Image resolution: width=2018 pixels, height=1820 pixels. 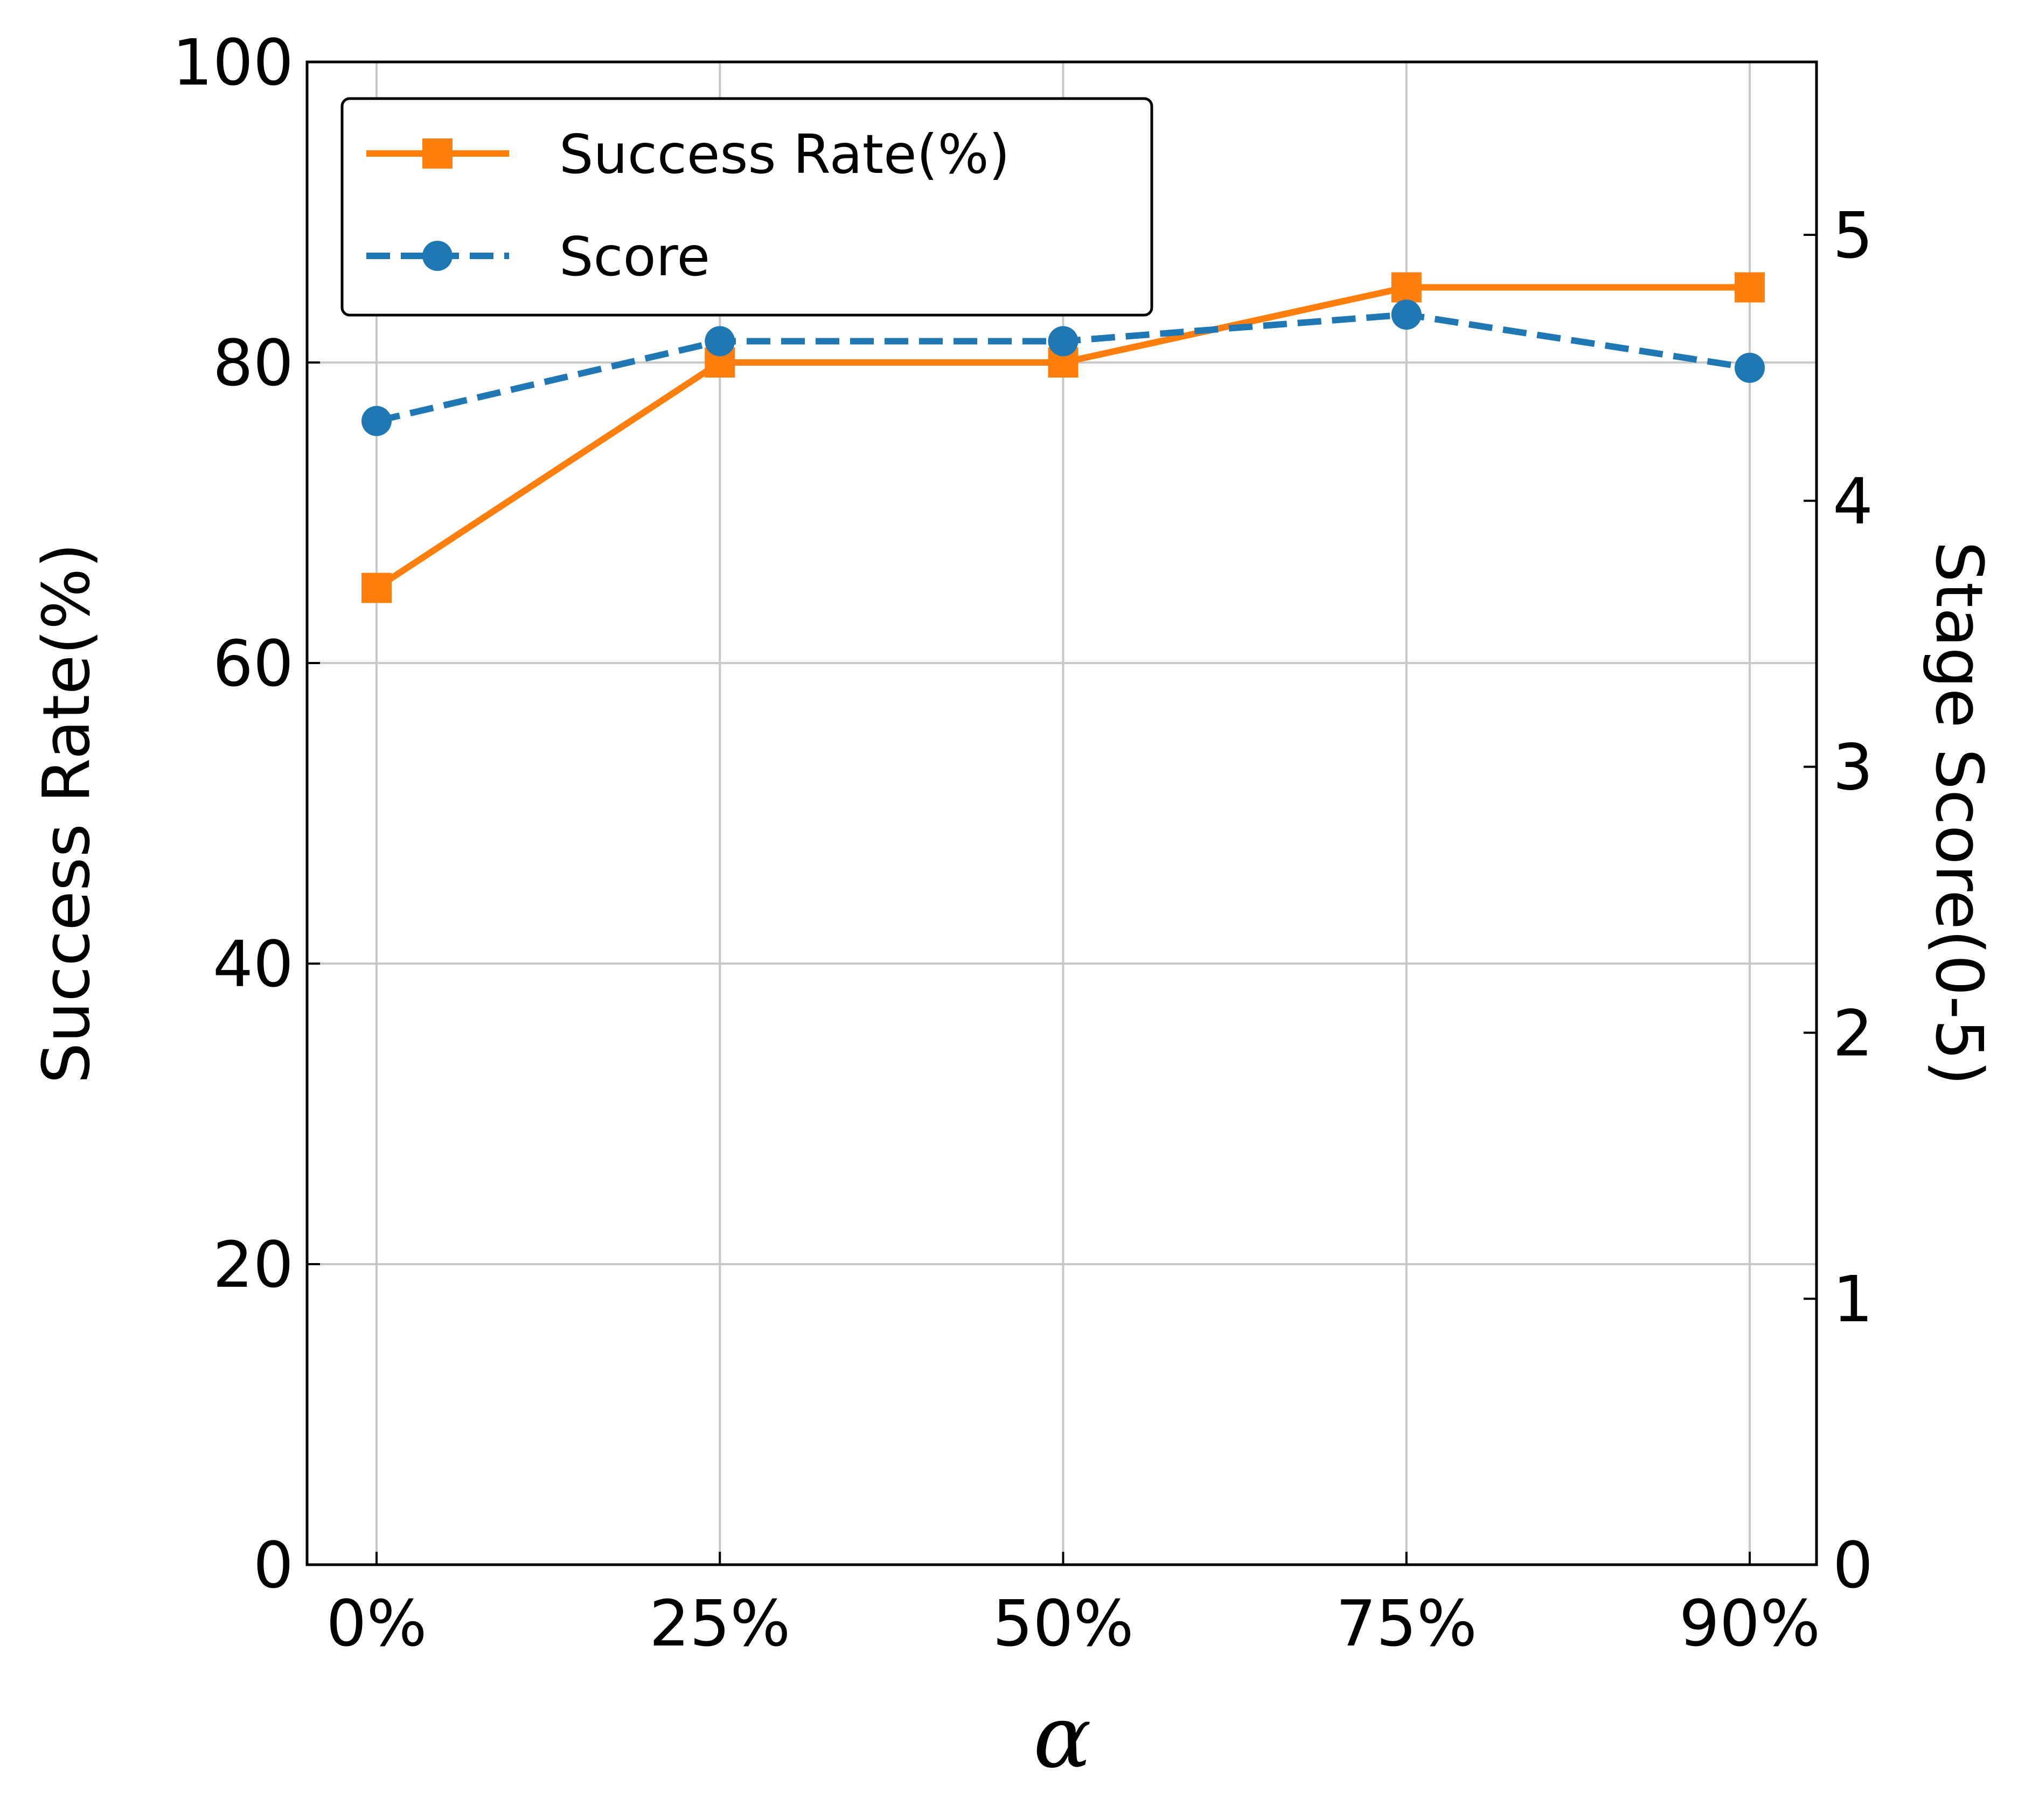 What do you see at coordinates (1853, 767) in the screenshot?
I see `y2-tick-label: 3` at bounding box center [1853, 767].